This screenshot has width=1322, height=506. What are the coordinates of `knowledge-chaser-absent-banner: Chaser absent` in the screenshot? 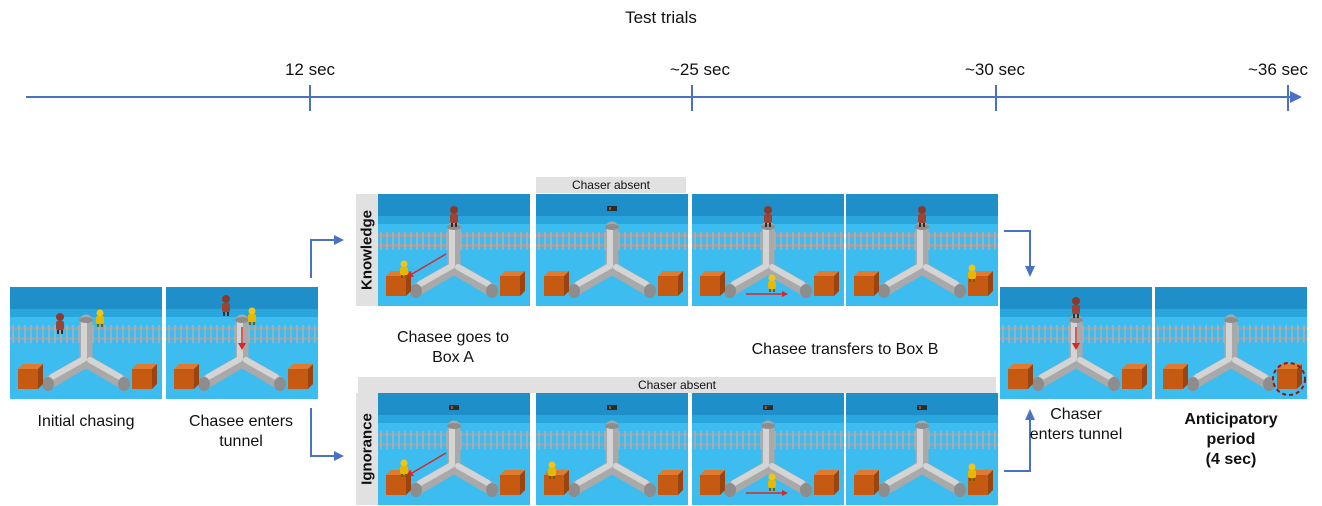 It's located at (611, 185).